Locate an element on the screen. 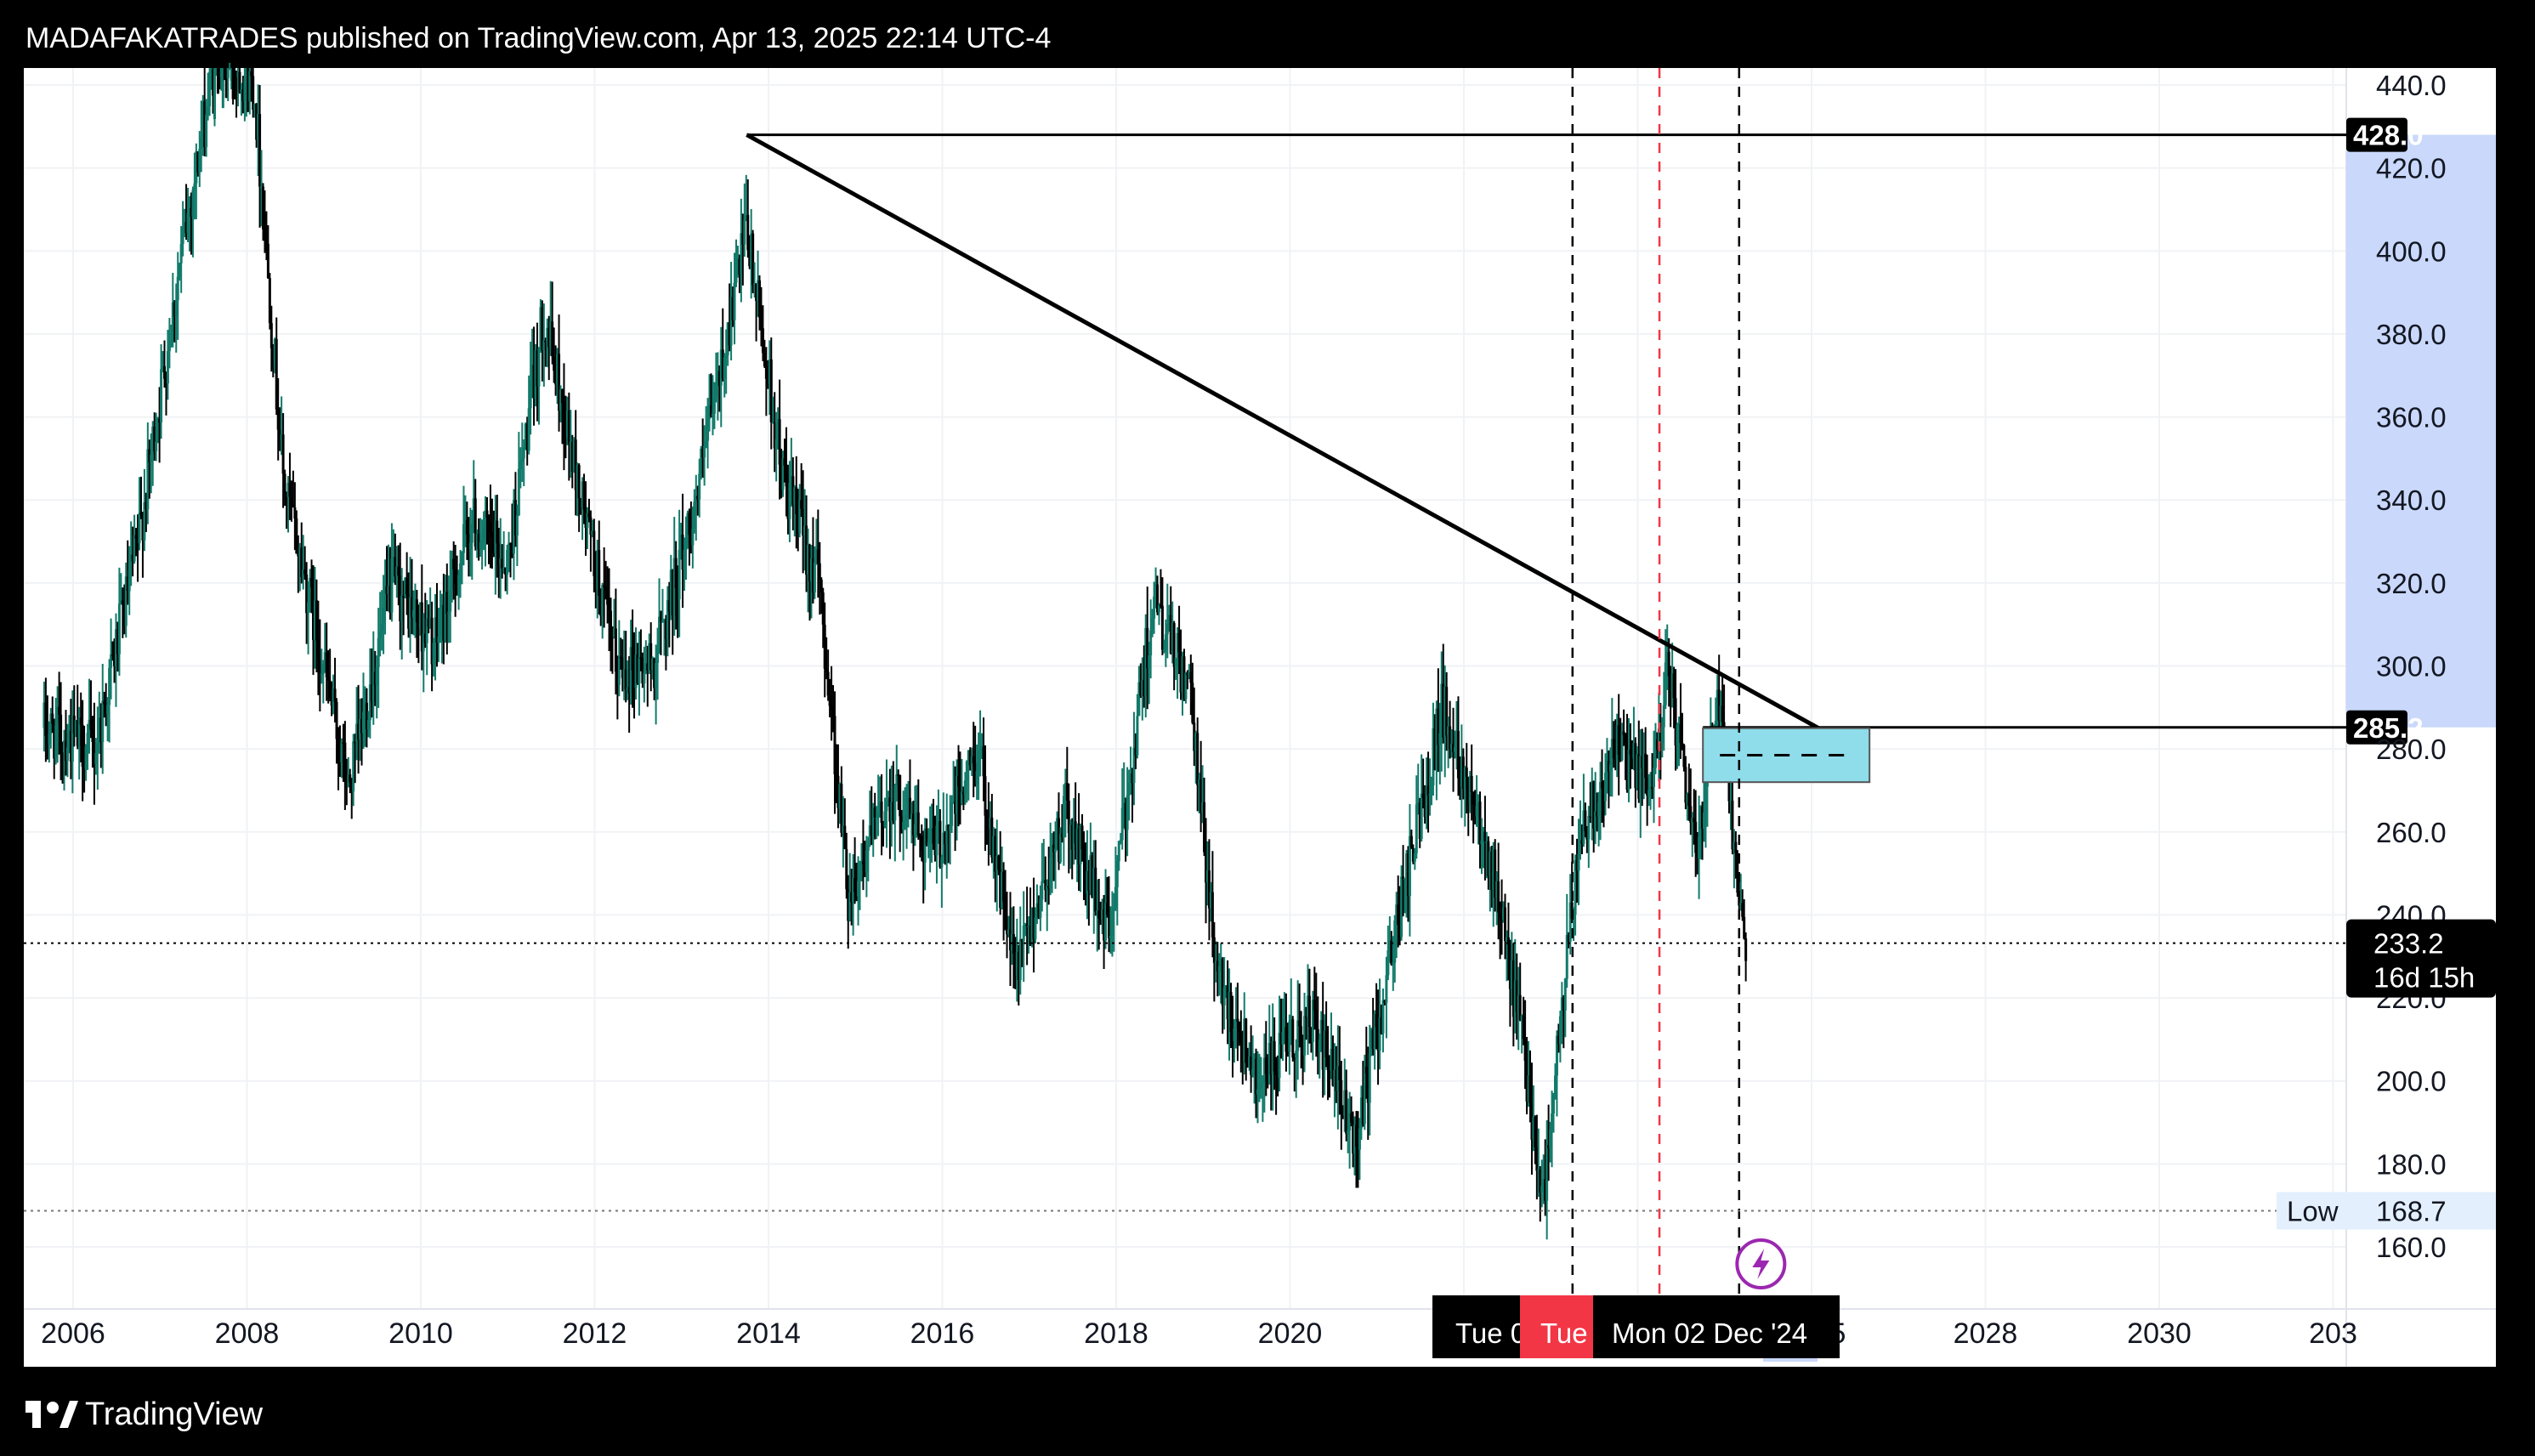 Image resolution: width=2535 pixels, height=1456 pixels. tradingview-brand: TradingView is located at coordinates (174, 1414).